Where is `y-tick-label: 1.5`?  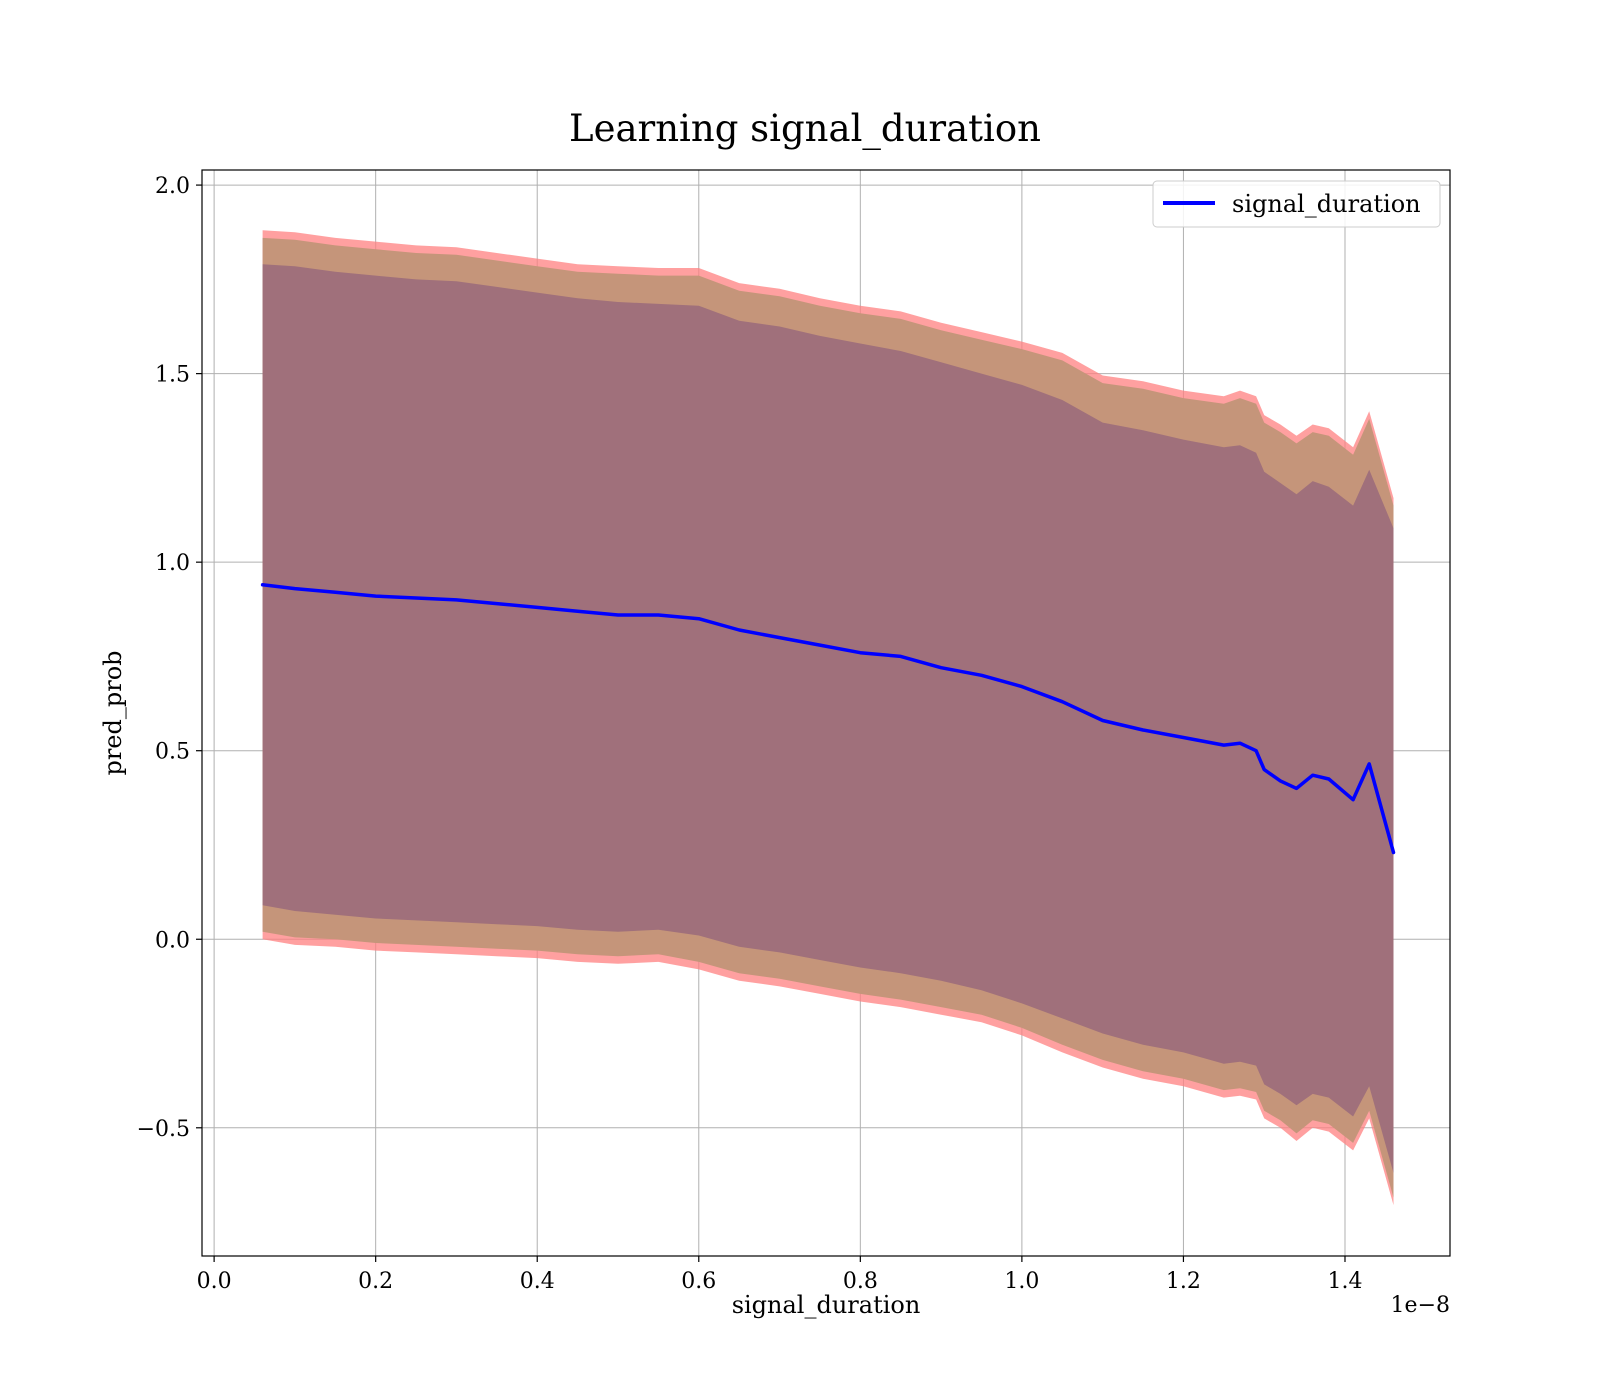
y-tick-label: 1.5 is located at coordinates (172, 375).